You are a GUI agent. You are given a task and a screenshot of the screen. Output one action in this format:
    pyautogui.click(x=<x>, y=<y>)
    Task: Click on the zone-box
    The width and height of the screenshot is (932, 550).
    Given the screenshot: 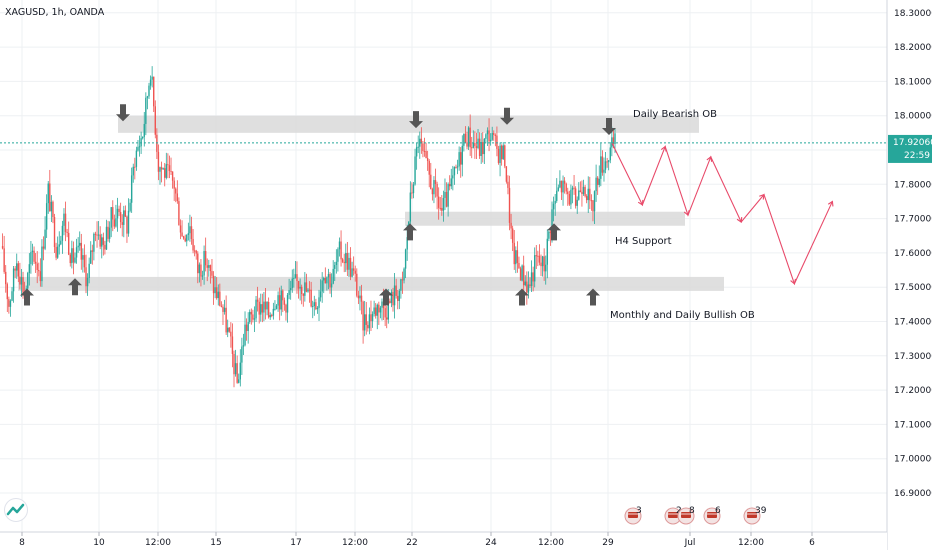 What is the action you would take?
    pyautogui.click(x=545, y=218)
    